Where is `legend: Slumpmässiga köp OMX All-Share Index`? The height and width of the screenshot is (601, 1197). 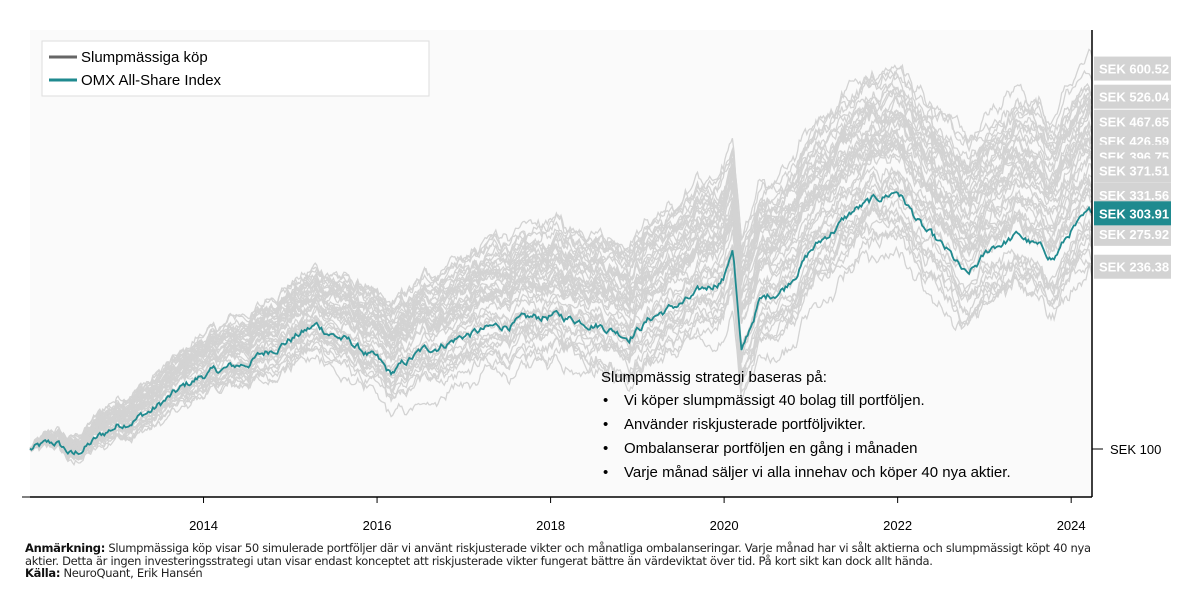
legend: Slumpmässiga köp OMX All-Share Index is located at coordinates (235, 68).